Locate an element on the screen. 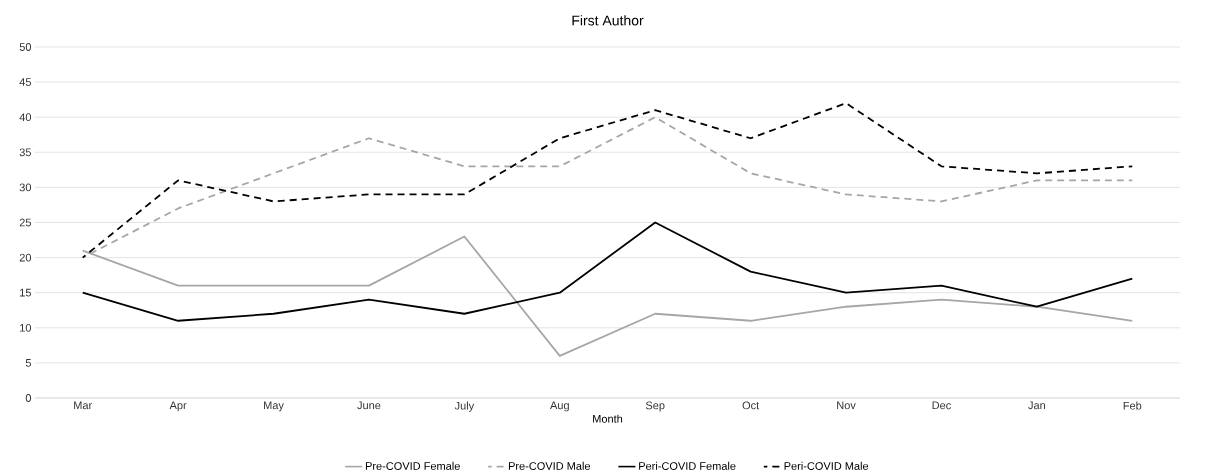 This screenshot has height=475, width=1211. legend-label: Pre-COVID Male is located at coordinates (549, 465).